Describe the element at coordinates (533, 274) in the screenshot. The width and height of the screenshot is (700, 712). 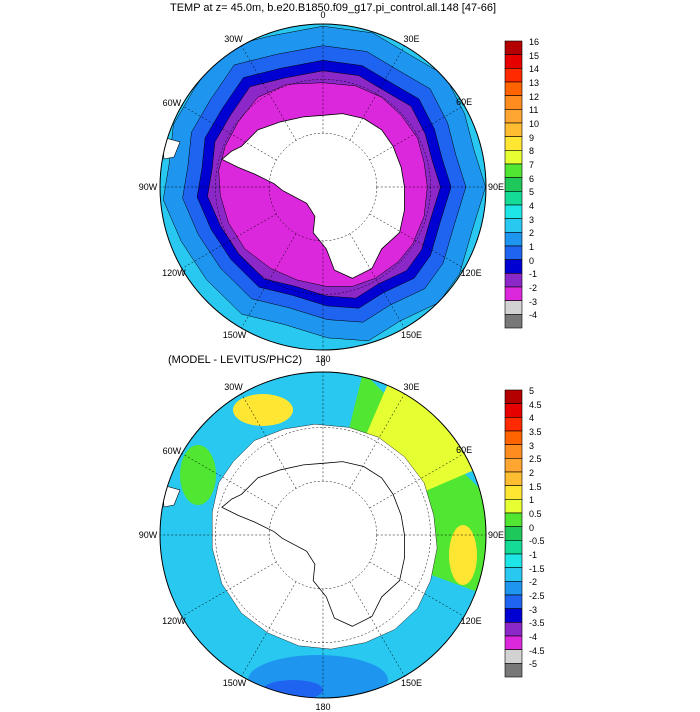
I see `colorbar-label: -1` at that location.